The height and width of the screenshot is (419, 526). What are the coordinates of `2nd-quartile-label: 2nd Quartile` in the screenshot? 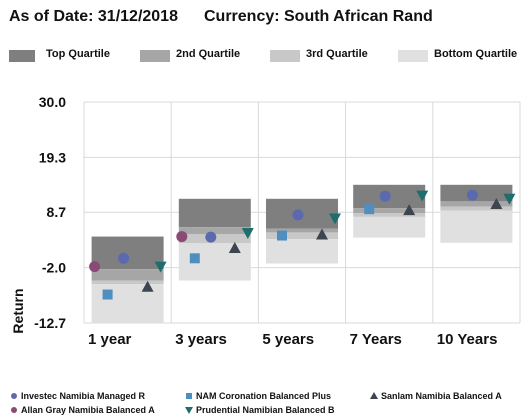 It's located at (208, 54).